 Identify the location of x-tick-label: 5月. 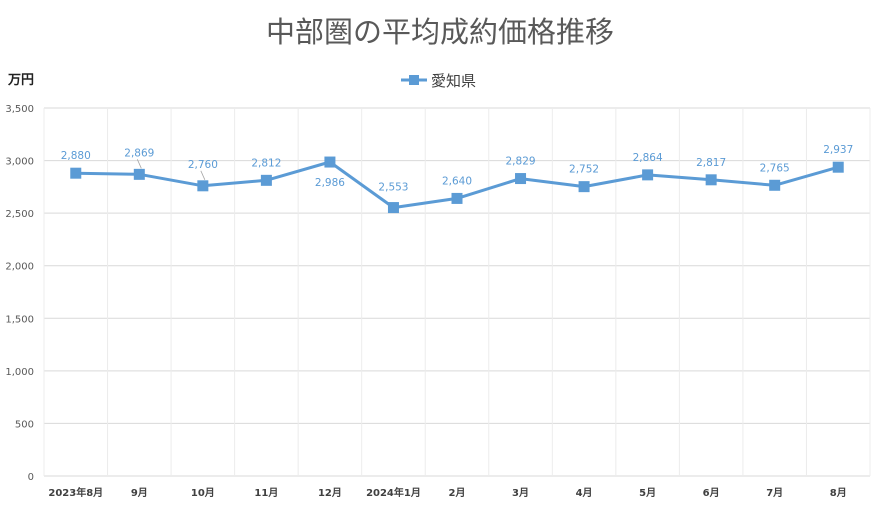
(647, 493).